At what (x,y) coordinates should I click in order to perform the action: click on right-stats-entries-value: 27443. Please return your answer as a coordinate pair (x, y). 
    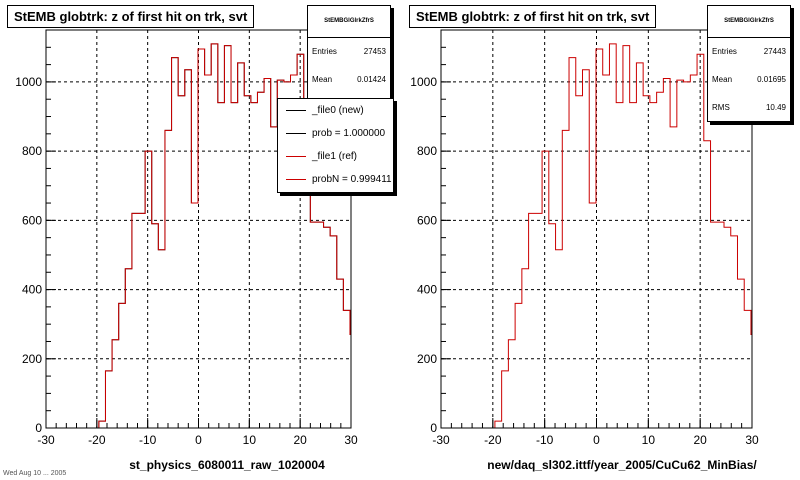
    Looking at the image, I should click on (774, 51).